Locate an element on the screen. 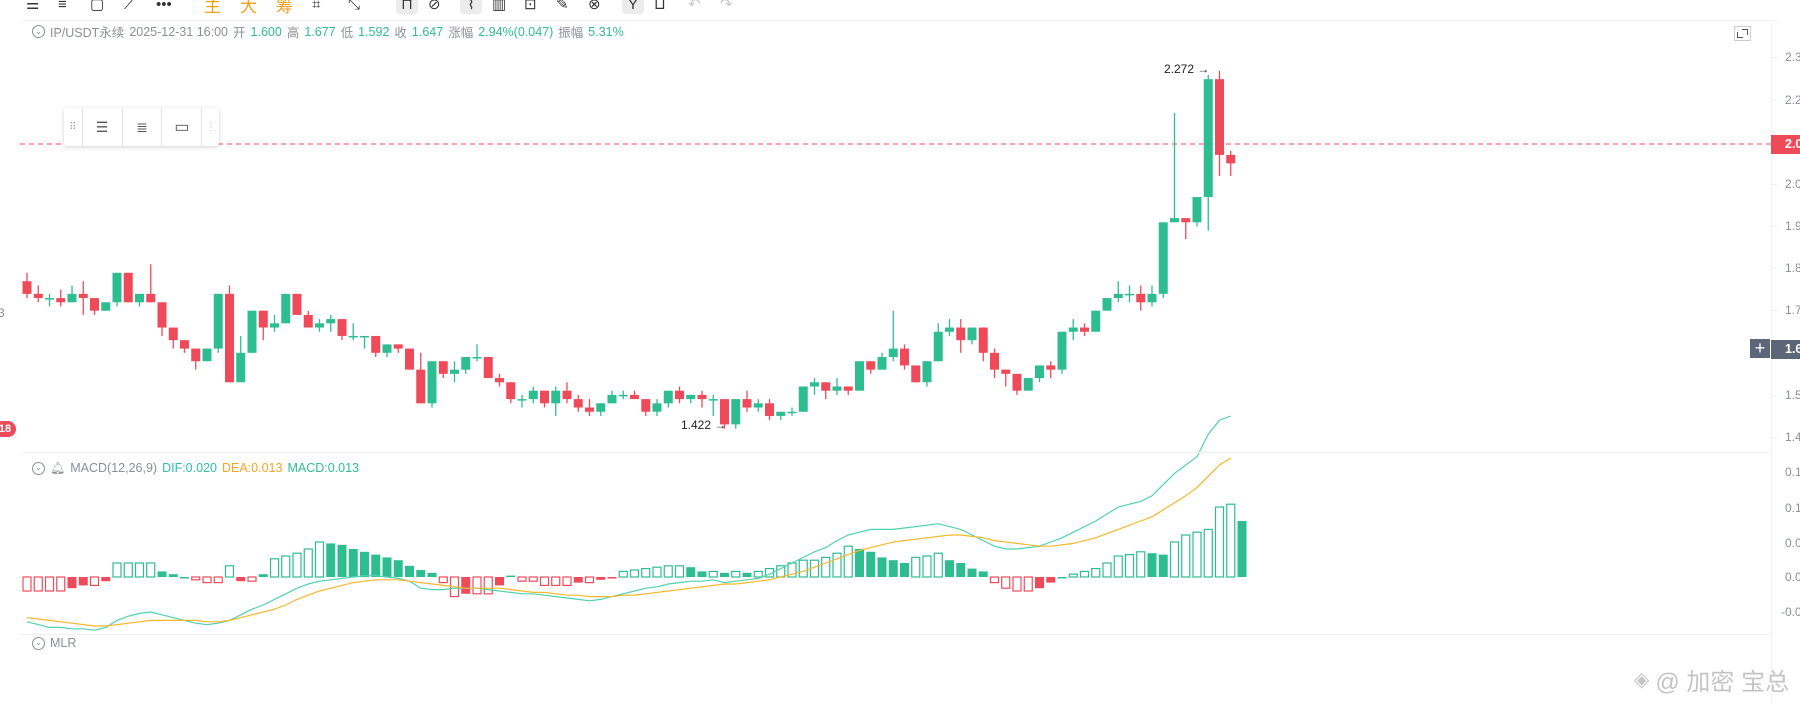 This screenshot has height=704, width=1800. price-axis-label: 1.5 is located at coordinates (1792, 395).